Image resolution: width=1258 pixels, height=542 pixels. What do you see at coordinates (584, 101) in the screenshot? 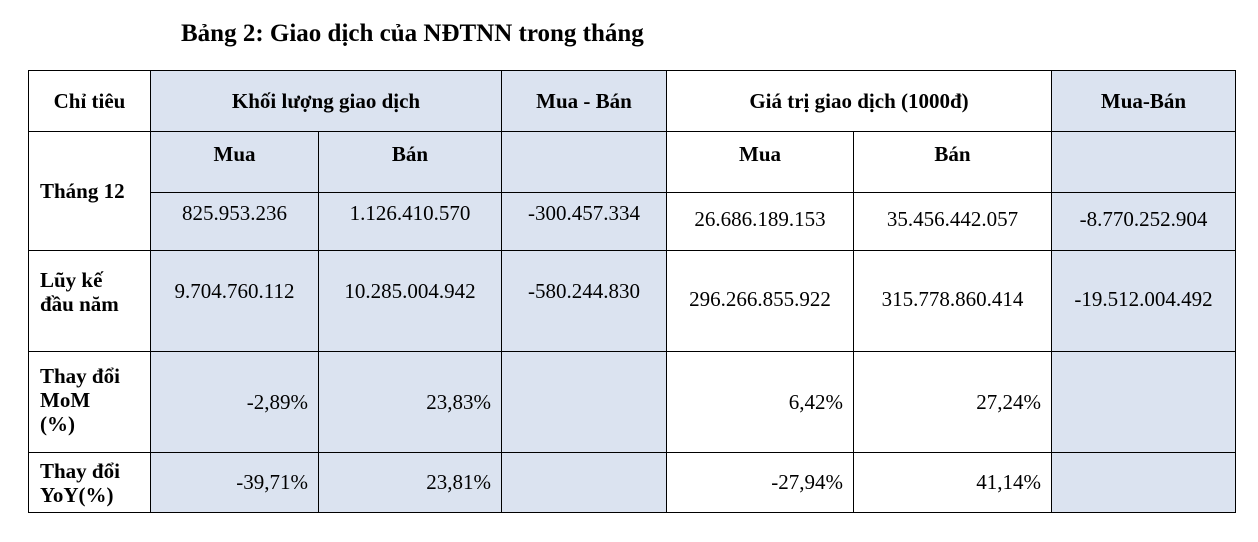
I see `header-mua-ban-volume: Mua - Bán` at bounding box center [584, 101].